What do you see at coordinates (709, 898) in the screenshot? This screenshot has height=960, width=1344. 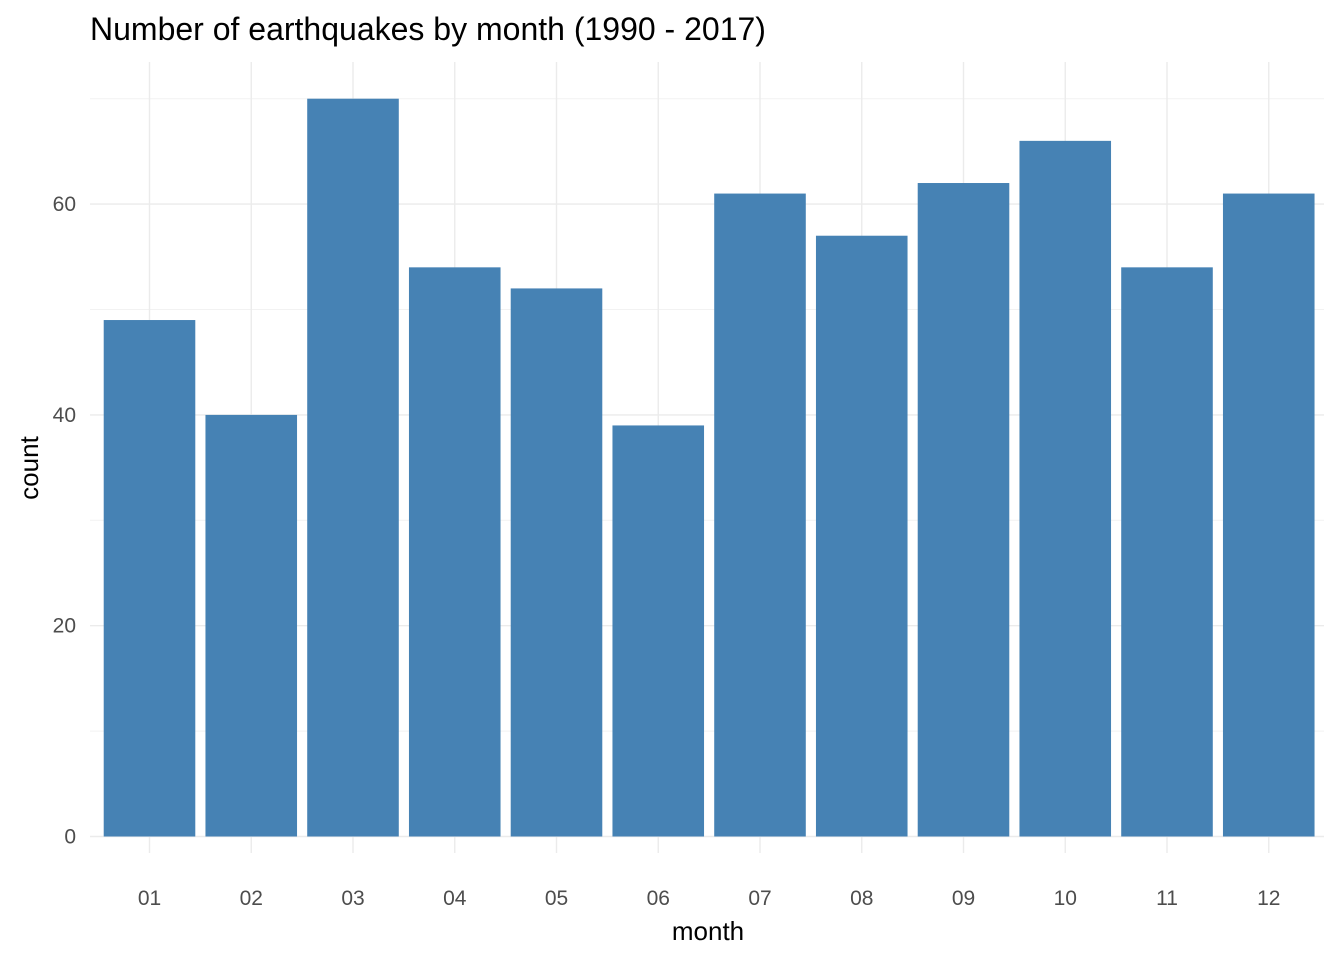 I see `x-axis-ticks: 01 02 03 04 05 06 07 08 09 10 11 12` at bounding box center [709, 898].